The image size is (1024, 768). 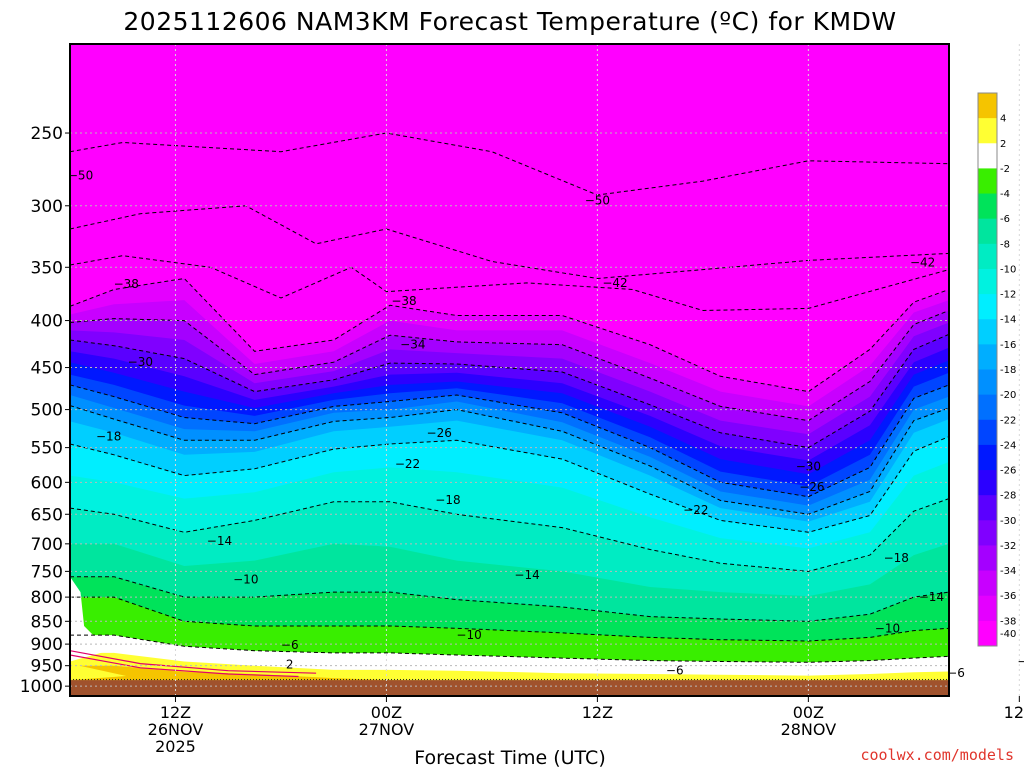 I want to click on ground-surface, so click(x=509, y=688).